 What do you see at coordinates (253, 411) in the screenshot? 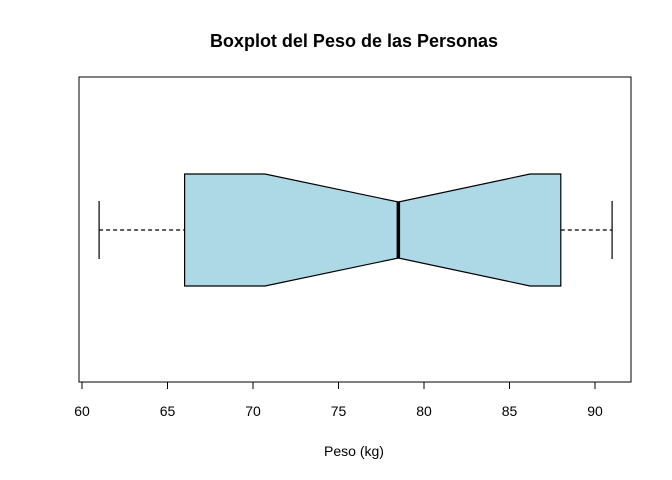
I see `x-tick-label-70: 70` at bounding box center [253, 411].